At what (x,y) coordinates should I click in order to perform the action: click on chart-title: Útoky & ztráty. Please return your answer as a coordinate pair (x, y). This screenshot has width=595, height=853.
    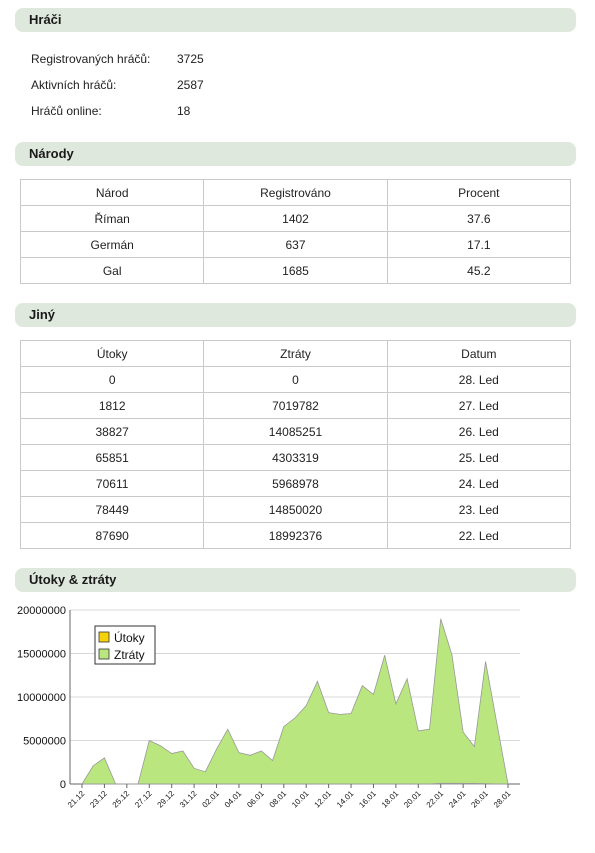
    Looking at the image, I should click on (73, 579).